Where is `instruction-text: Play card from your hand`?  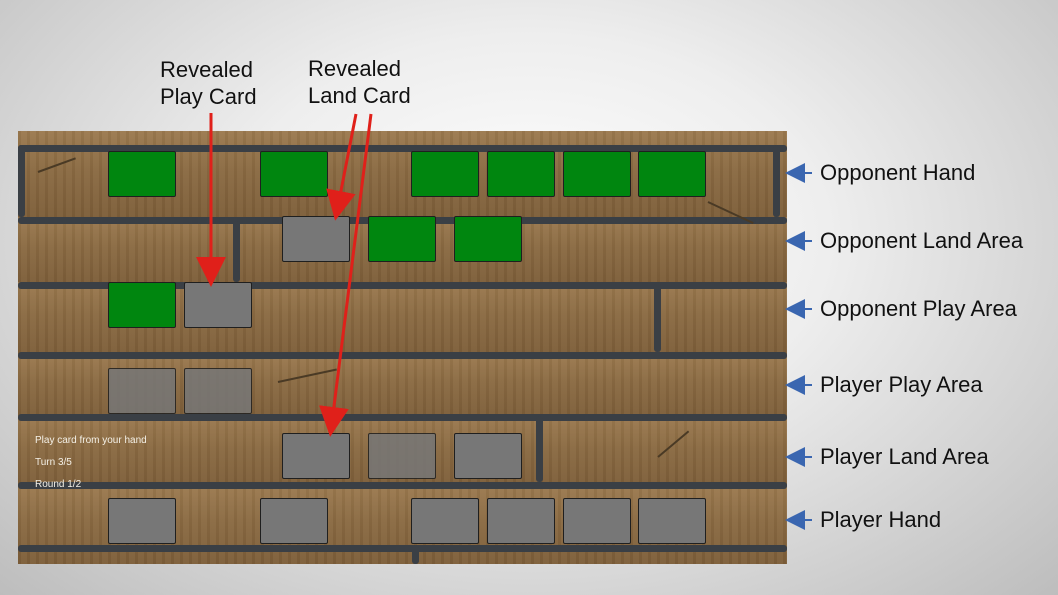 instruction-text: Play card from your hand is located at coordinates (91, 440).